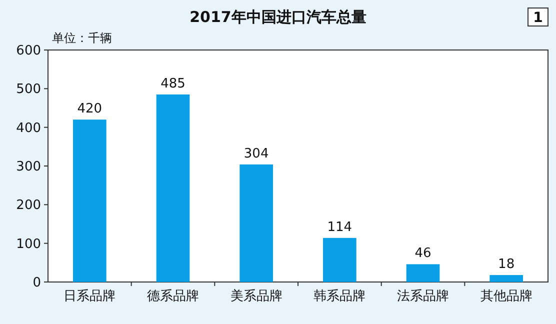 Image resolution: width=556 pixels, height=324 pixels. What do you see at coordinates (28, 51) in the screenshot?
I see `y-tick-label: 600` at bounding box center [28, 51].